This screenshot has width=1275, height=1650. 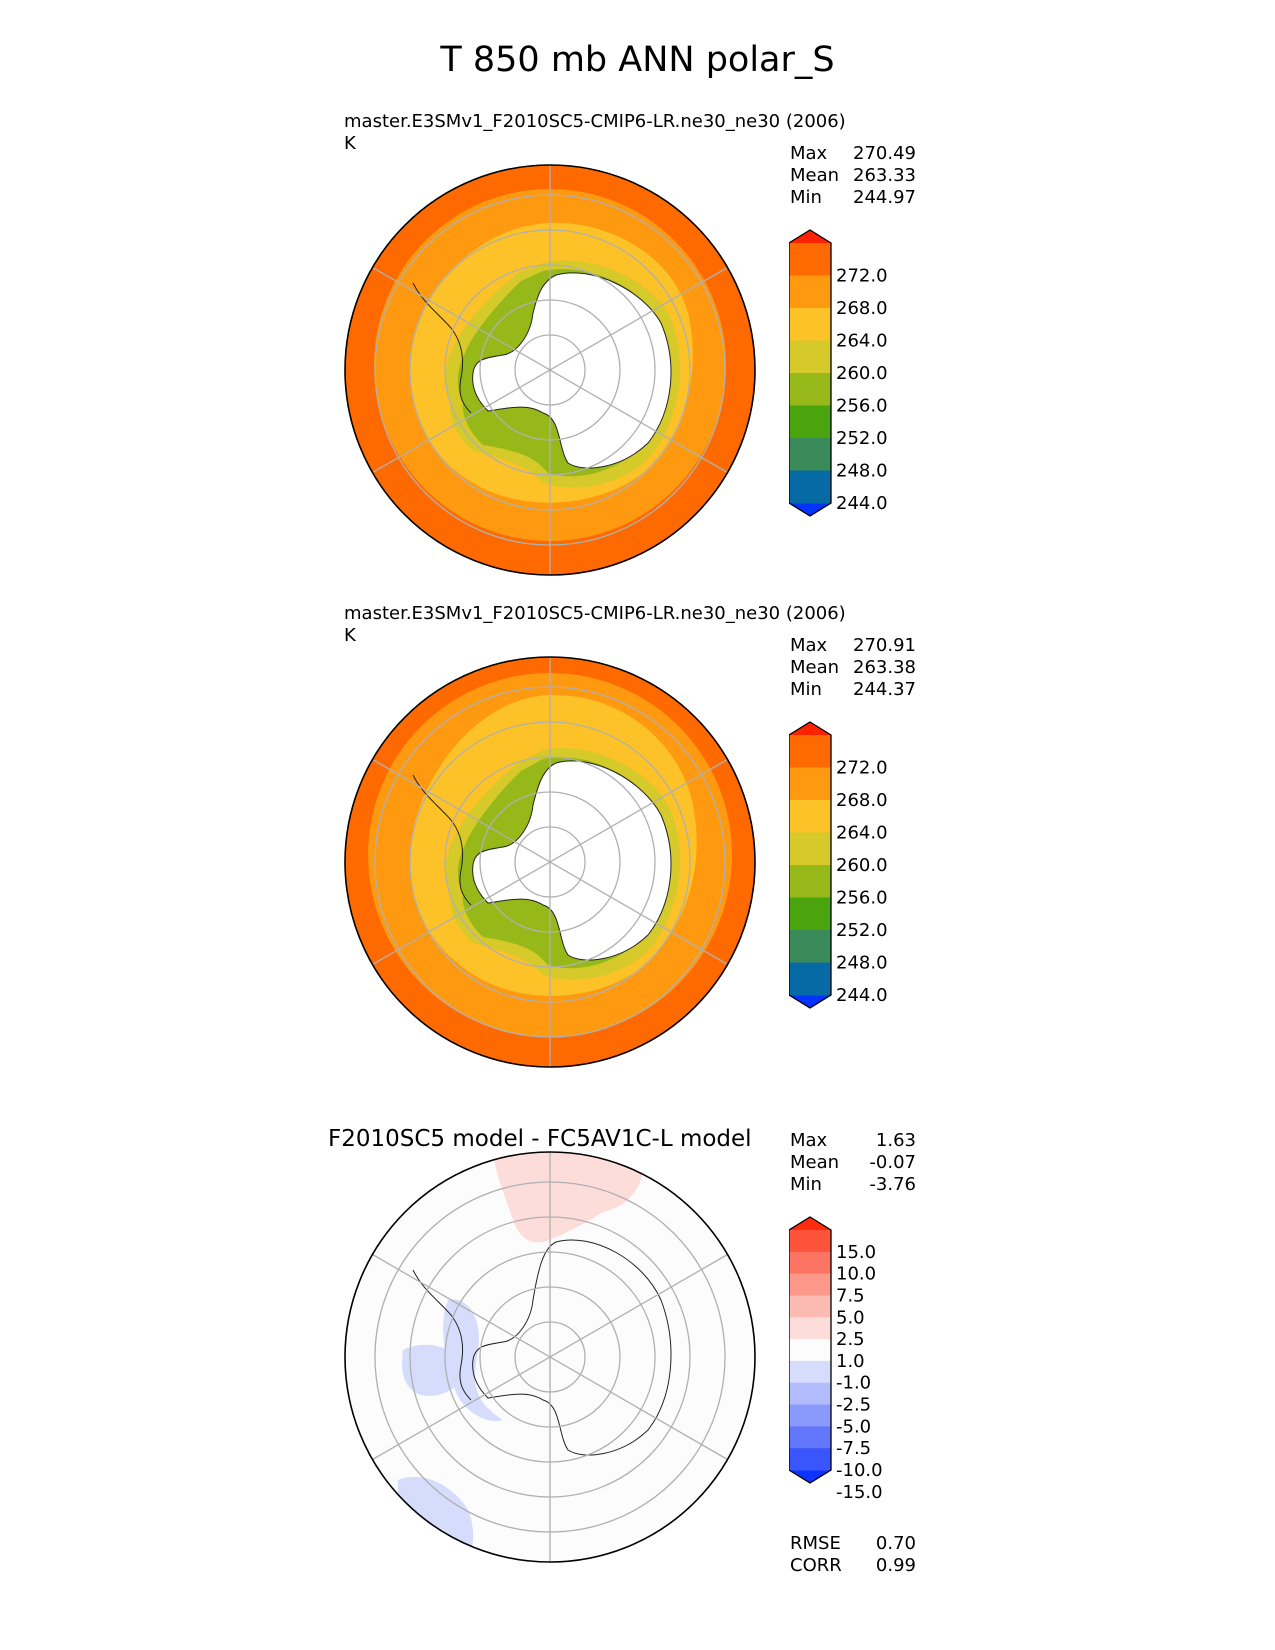 I want to click on positive-anomaly, so click(x=568, y=1197).